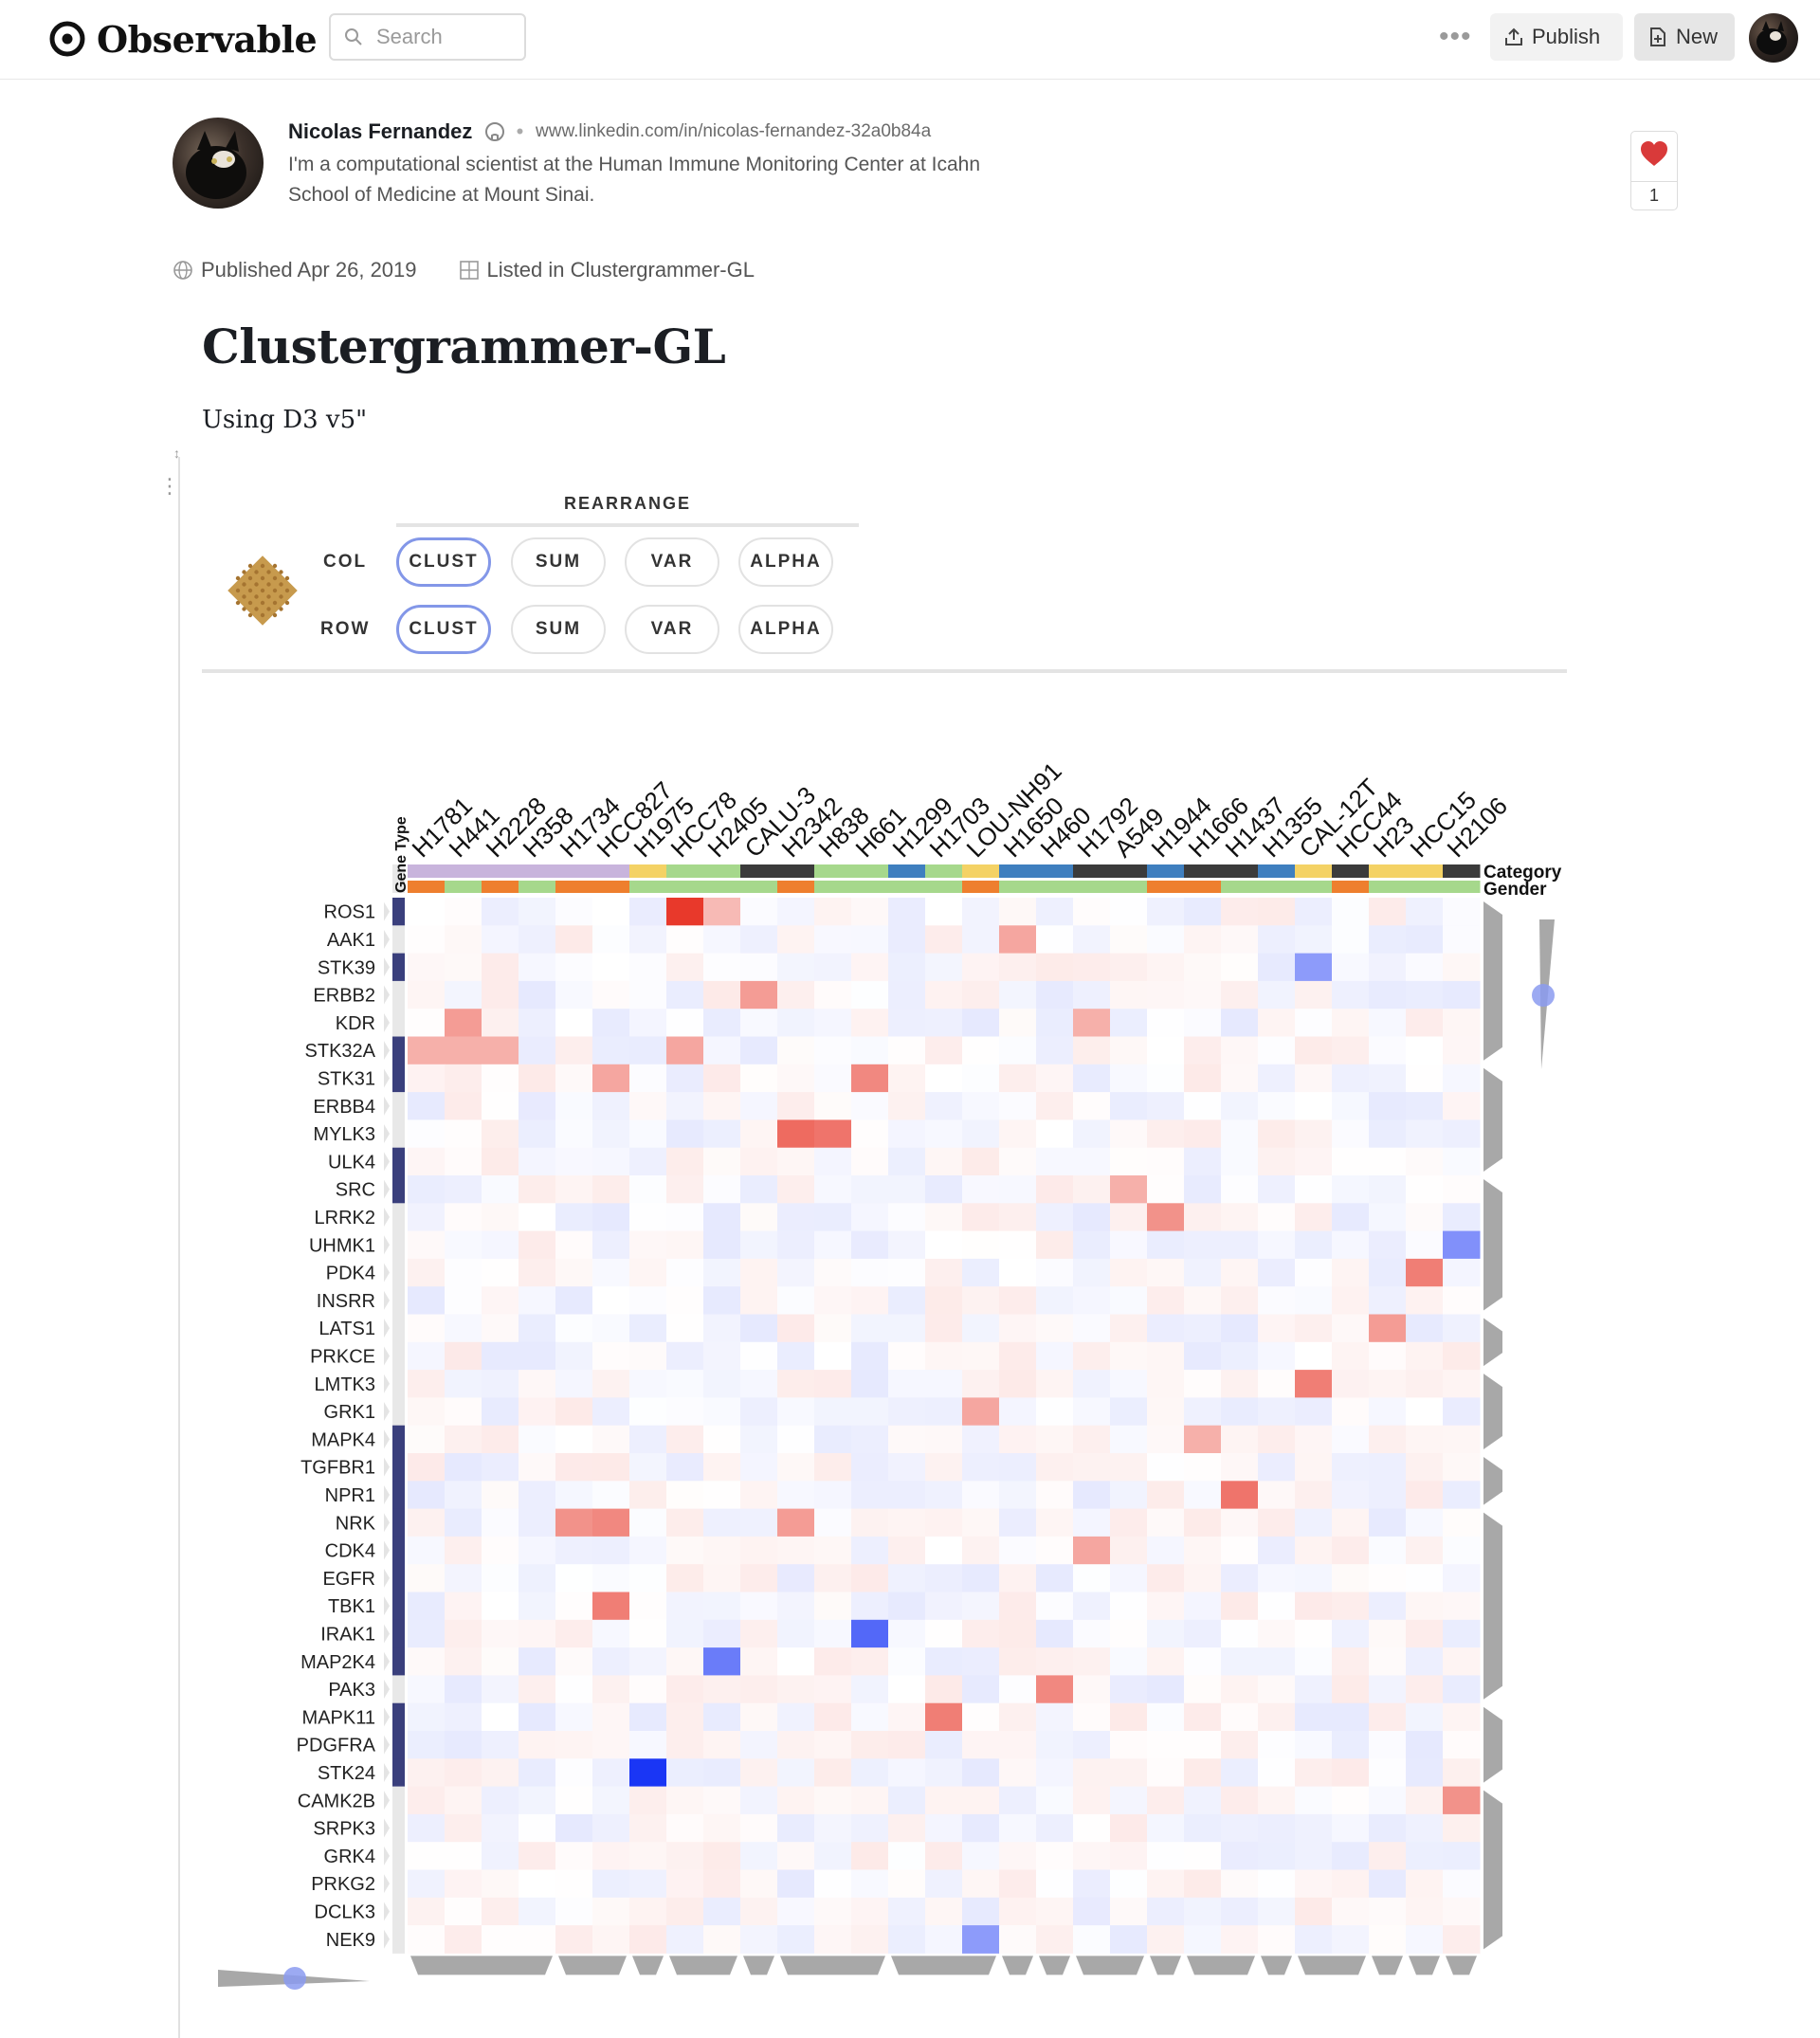 The height and width of the screenshot is (2038, 1820). Describe the element at coordinates (345, 1218) in the screenshot. I see `row-label: LRRK2` at that location.